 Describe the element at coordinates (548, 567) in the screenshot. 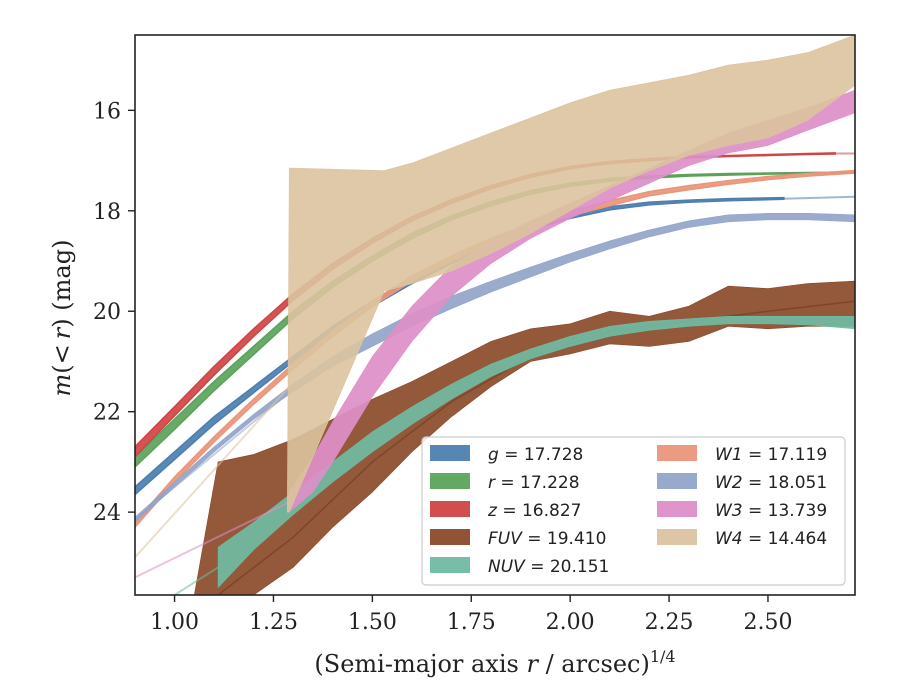

I see `legend-label-nuv: NUV = 20.151` at that location.